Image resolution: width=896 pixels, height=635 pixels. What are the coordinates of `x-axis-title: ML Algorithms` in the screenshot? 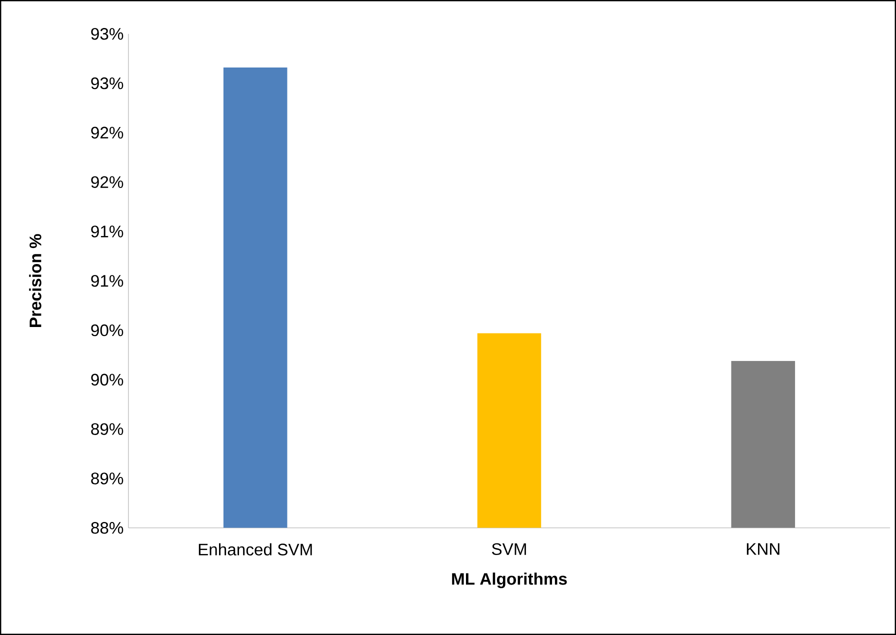 It's located at (509, 580).